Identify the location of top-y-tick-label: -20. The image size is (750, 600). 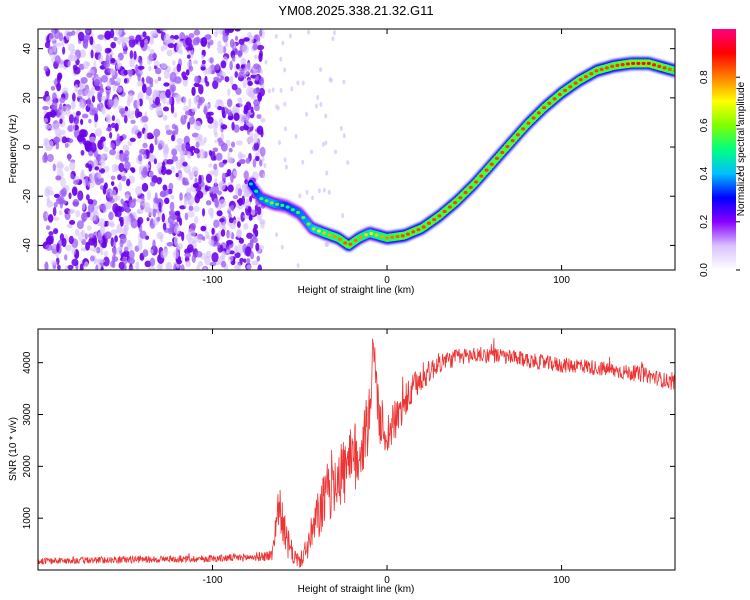
(27, 196).